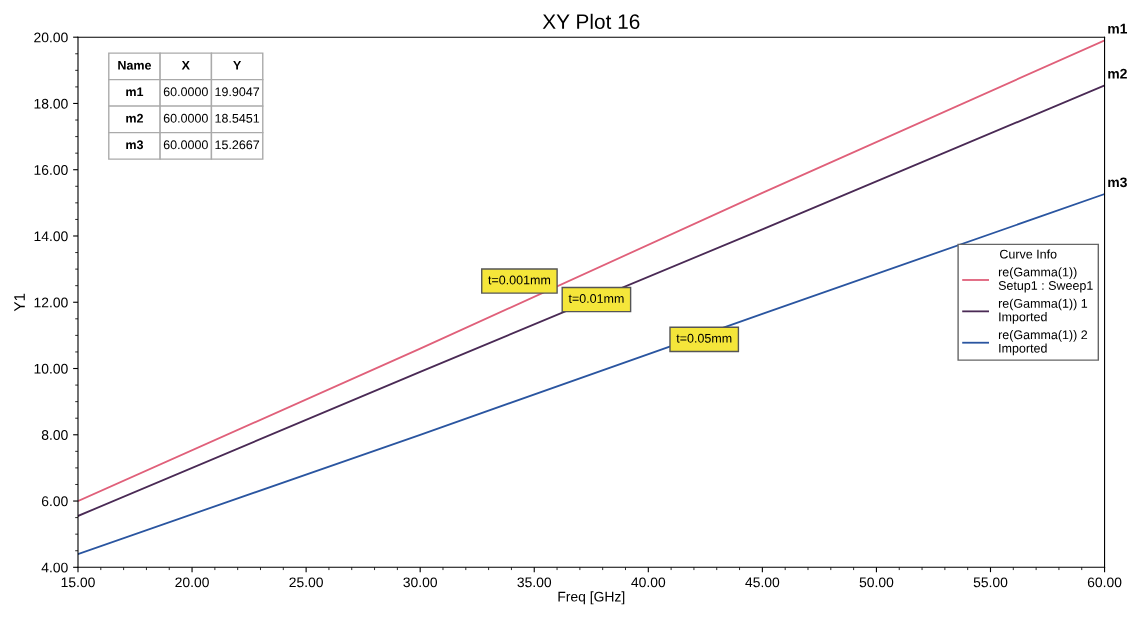  What do you see at coordinates (1117, 182) in the screenshot?
I see `text: m3` at bounding box center [1117, 182].